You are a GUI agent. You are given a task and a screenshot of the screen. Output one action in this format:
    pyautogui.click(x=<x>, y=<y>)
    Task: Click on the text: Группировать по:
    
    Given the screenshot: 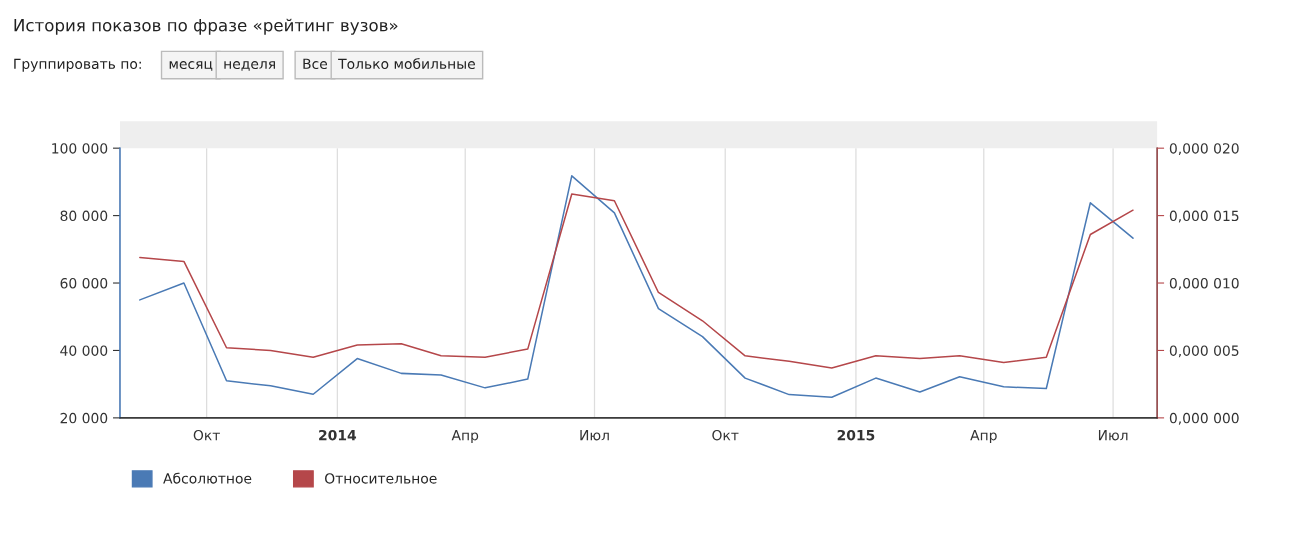 What is the action you would take?
    pyautogui.click(x=77, y=65)
    